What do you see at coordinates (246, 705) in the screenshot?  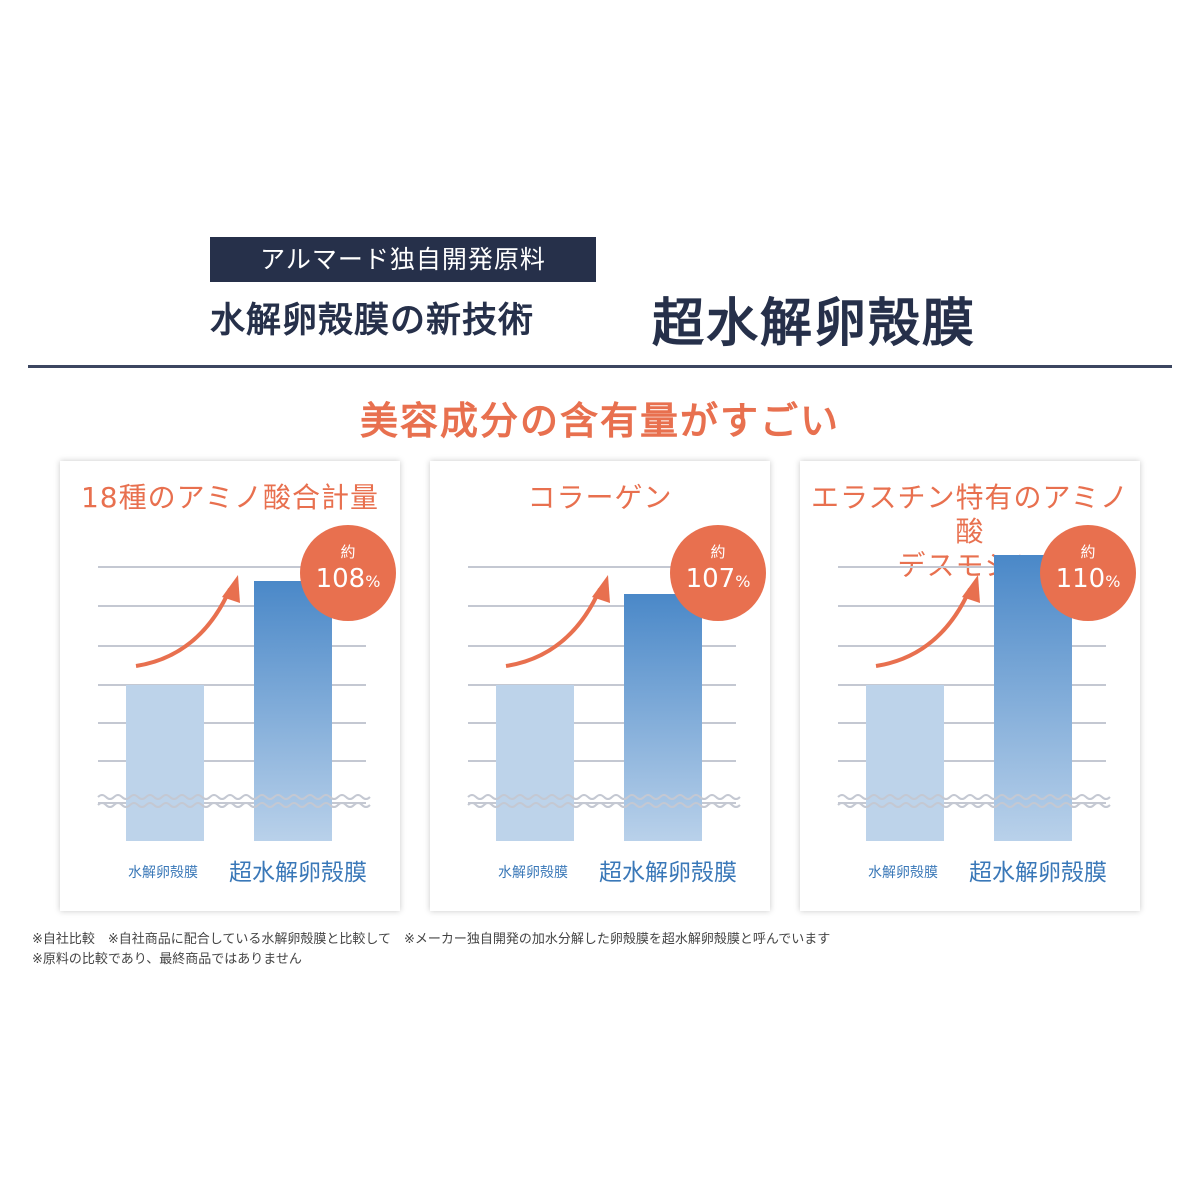 I see `bar-chart: 約 108% 水解卵殻膜 超水解卵殻膜` at bounding box center [246, 705].